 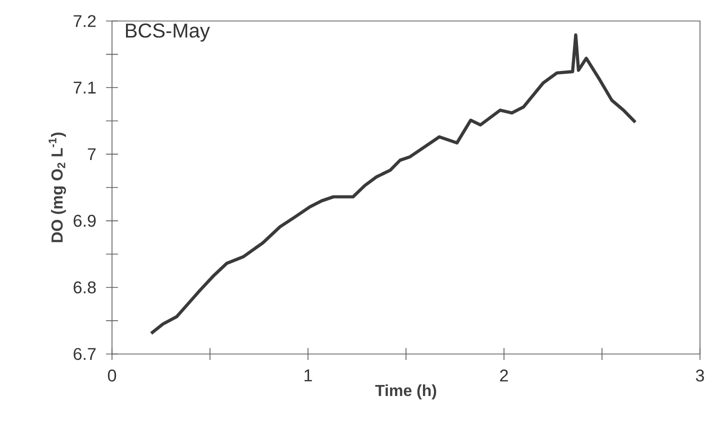 I want to click on y-axis-title: DO (mg O$_{2}$ L$^{-1}$), so click(x=57, y=187).